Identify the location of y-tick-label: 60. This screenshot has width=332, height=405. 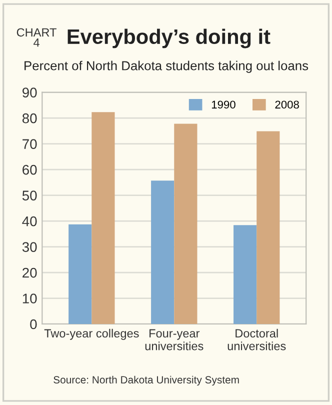
(29, 169).